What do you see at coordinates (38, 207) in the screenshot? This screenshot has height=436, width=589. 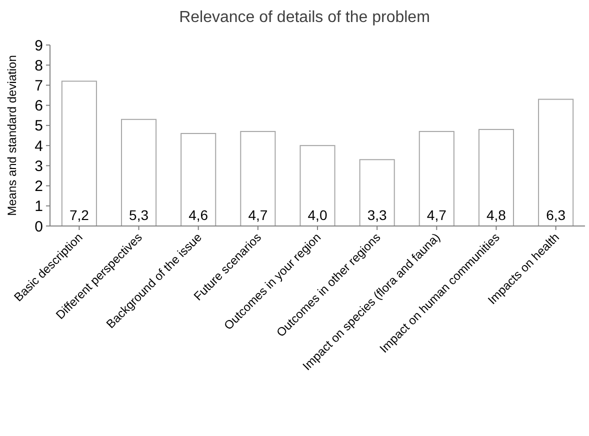 I see `y-tick-label: 1` at bounding box center [38, 207].